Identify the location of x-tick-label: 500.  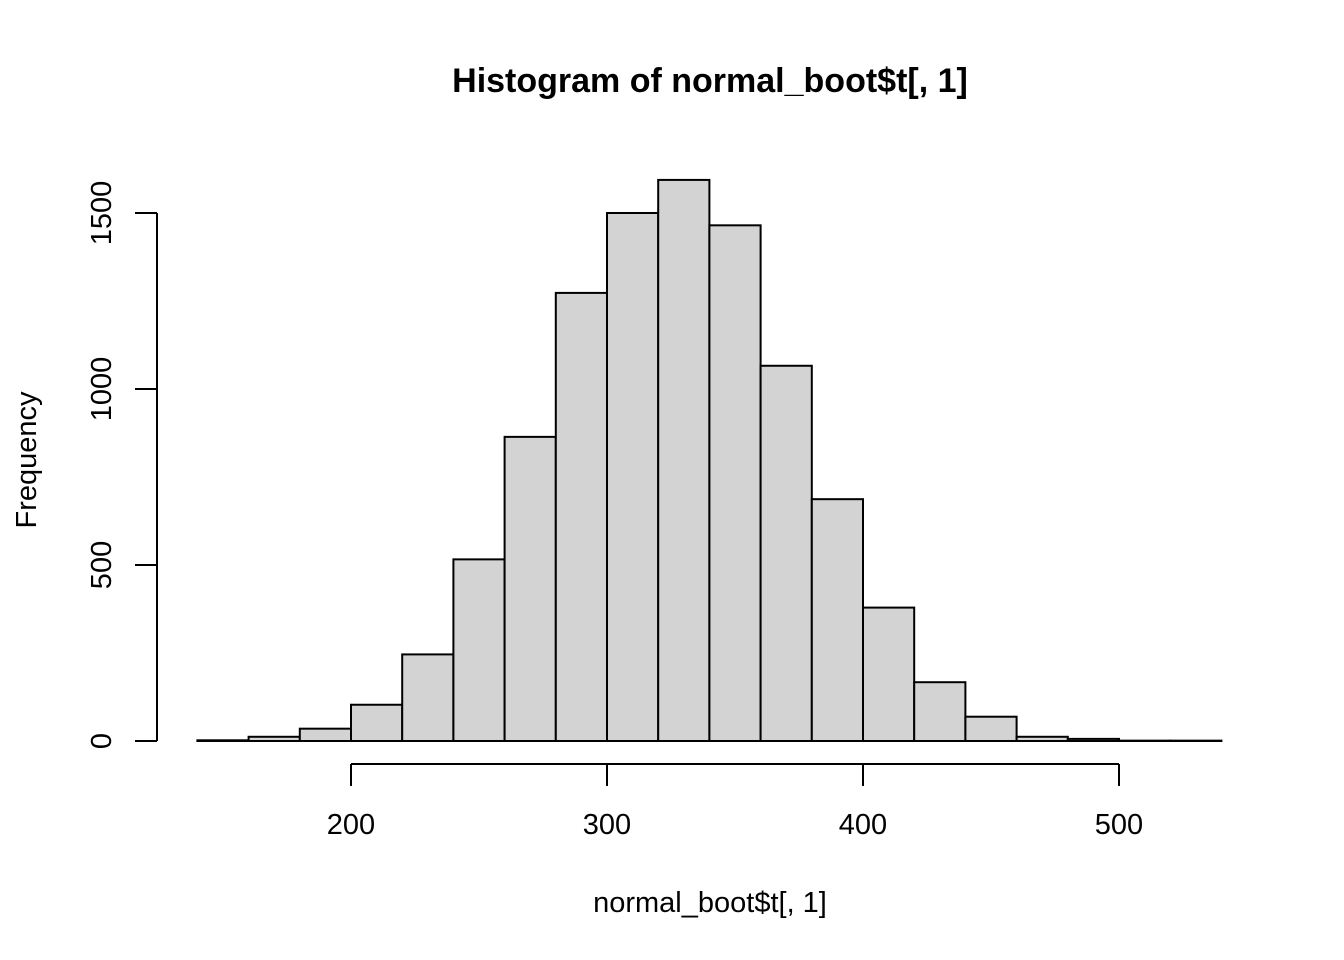
(1119, 825).